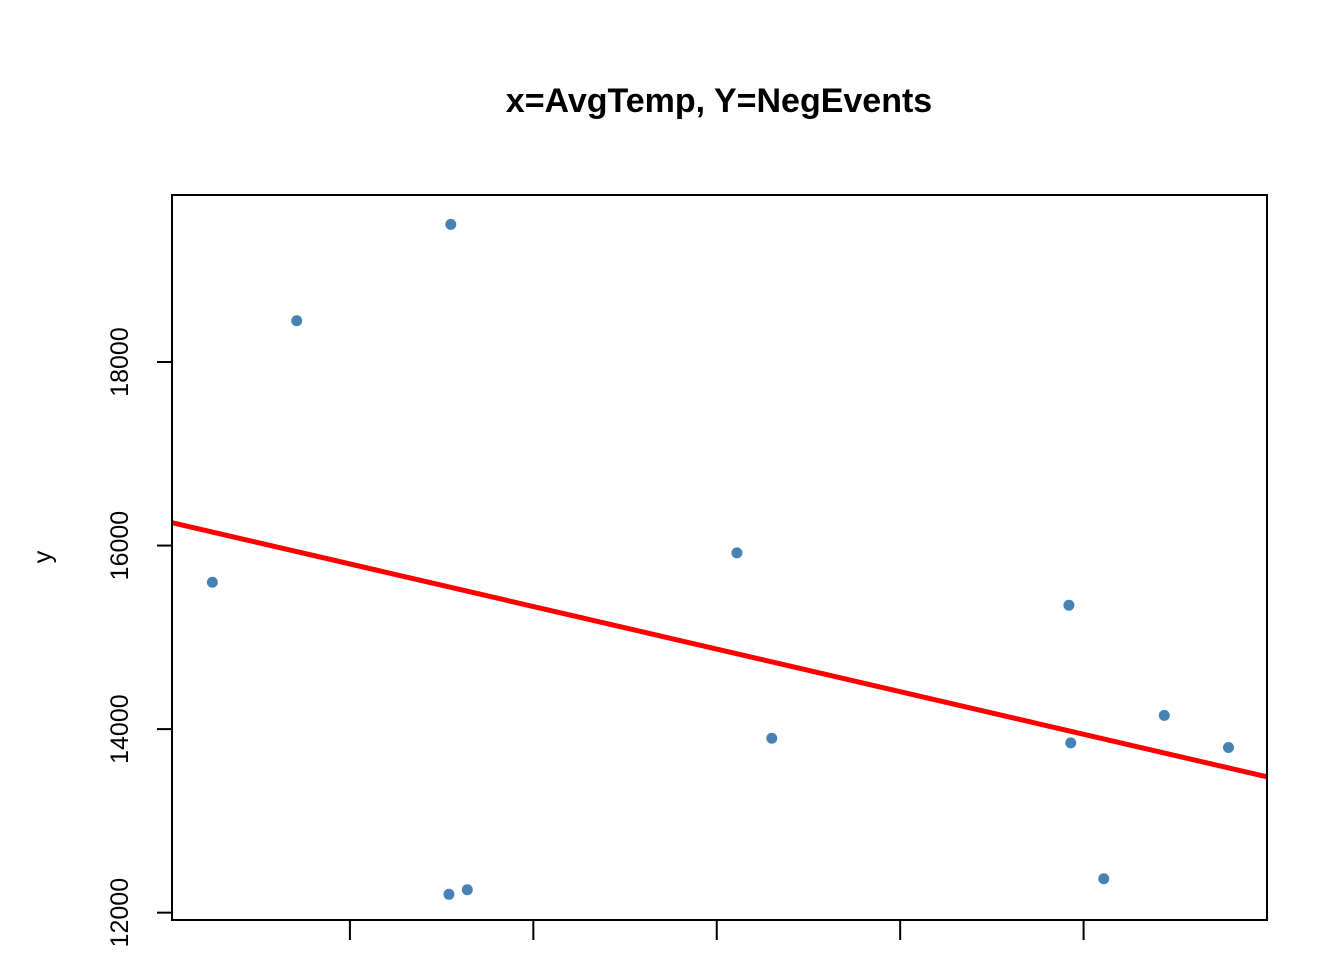  Describe the element at coordinates (43, 556) in the screenshot. I see `y-axis-label: y` at that location.